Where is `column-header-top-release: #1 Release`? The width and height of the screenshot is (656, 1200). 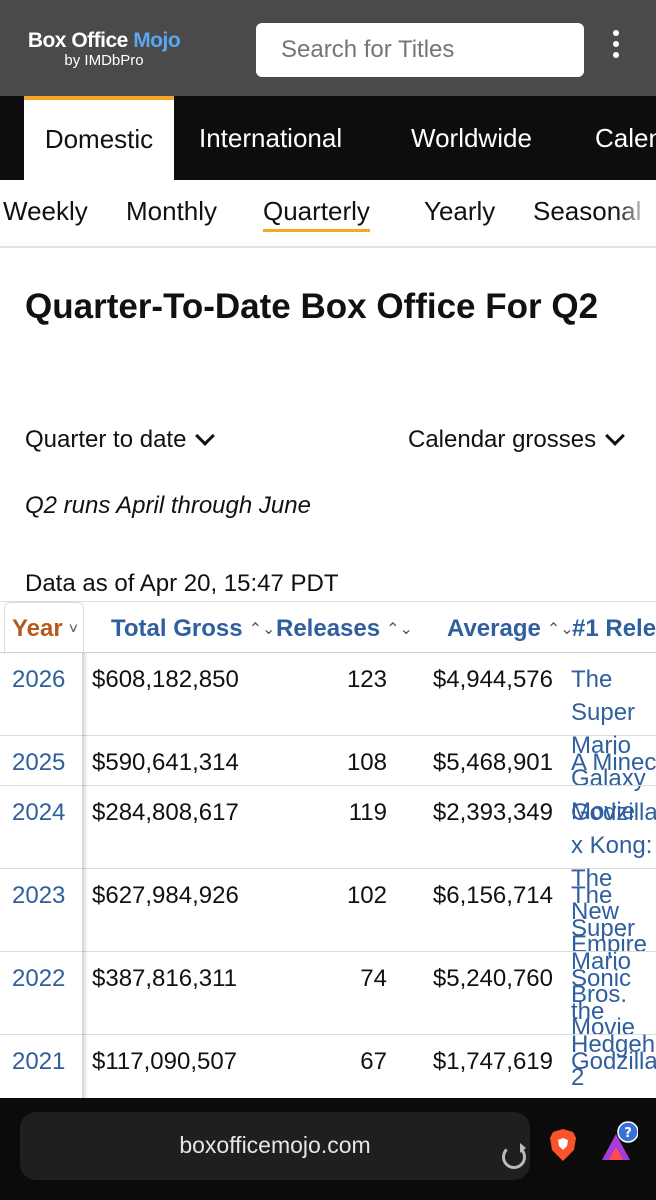
column-header-top-release: #1 Release is located at coordinates (614, 628).